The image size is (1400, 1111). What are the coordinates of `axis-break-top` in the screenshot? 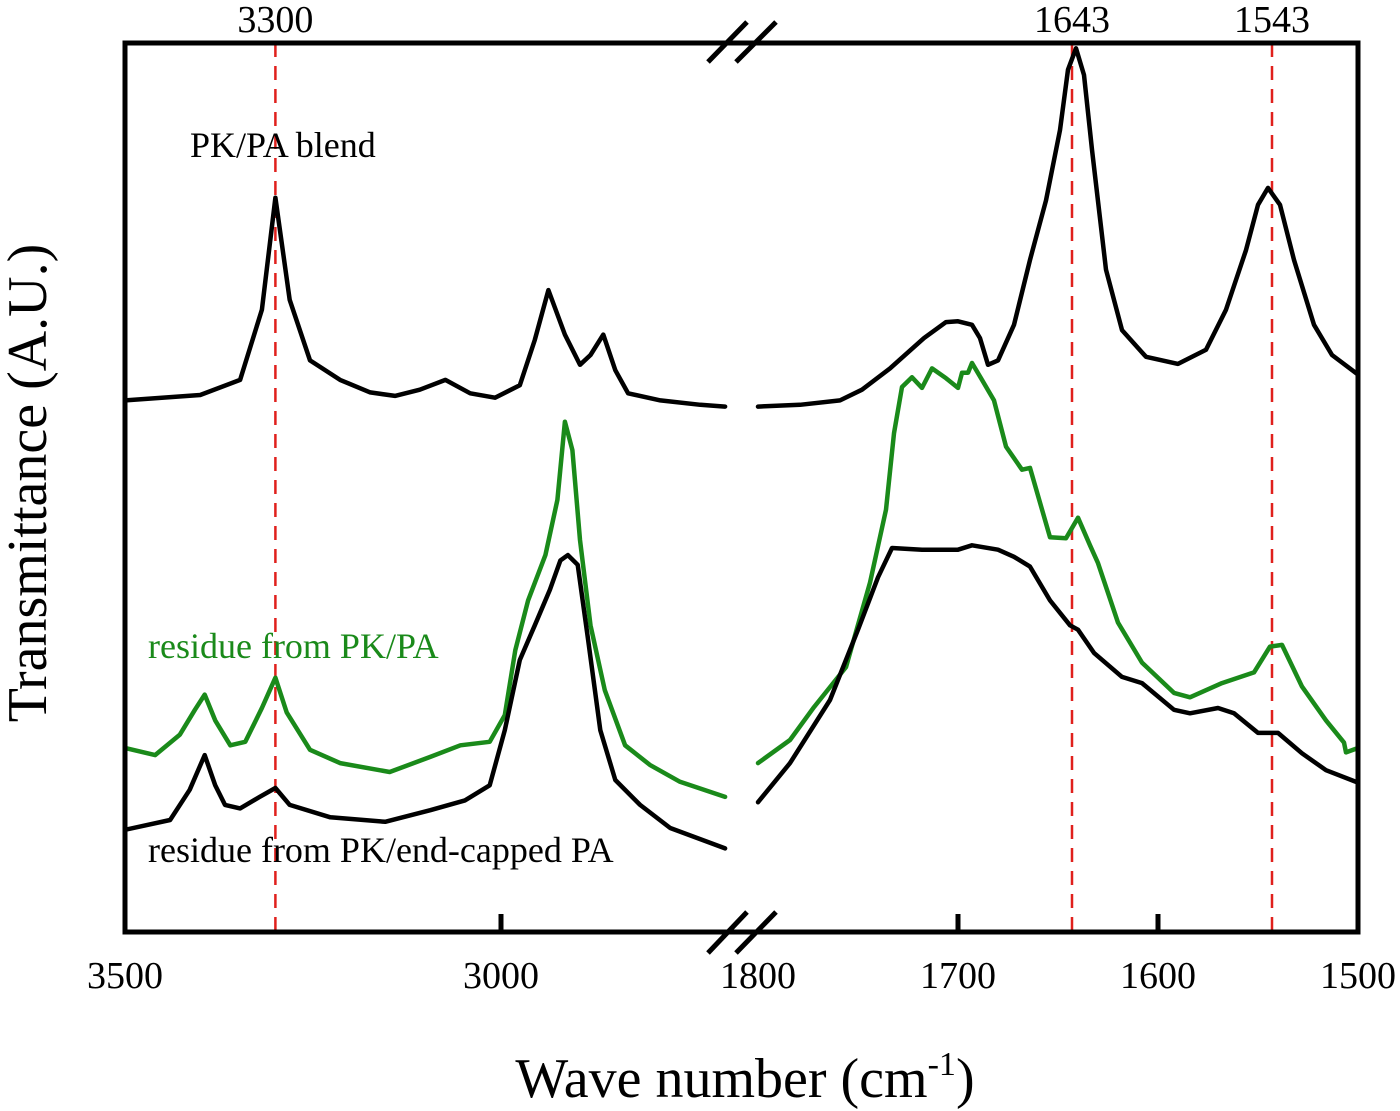 It's located at (742, 42).